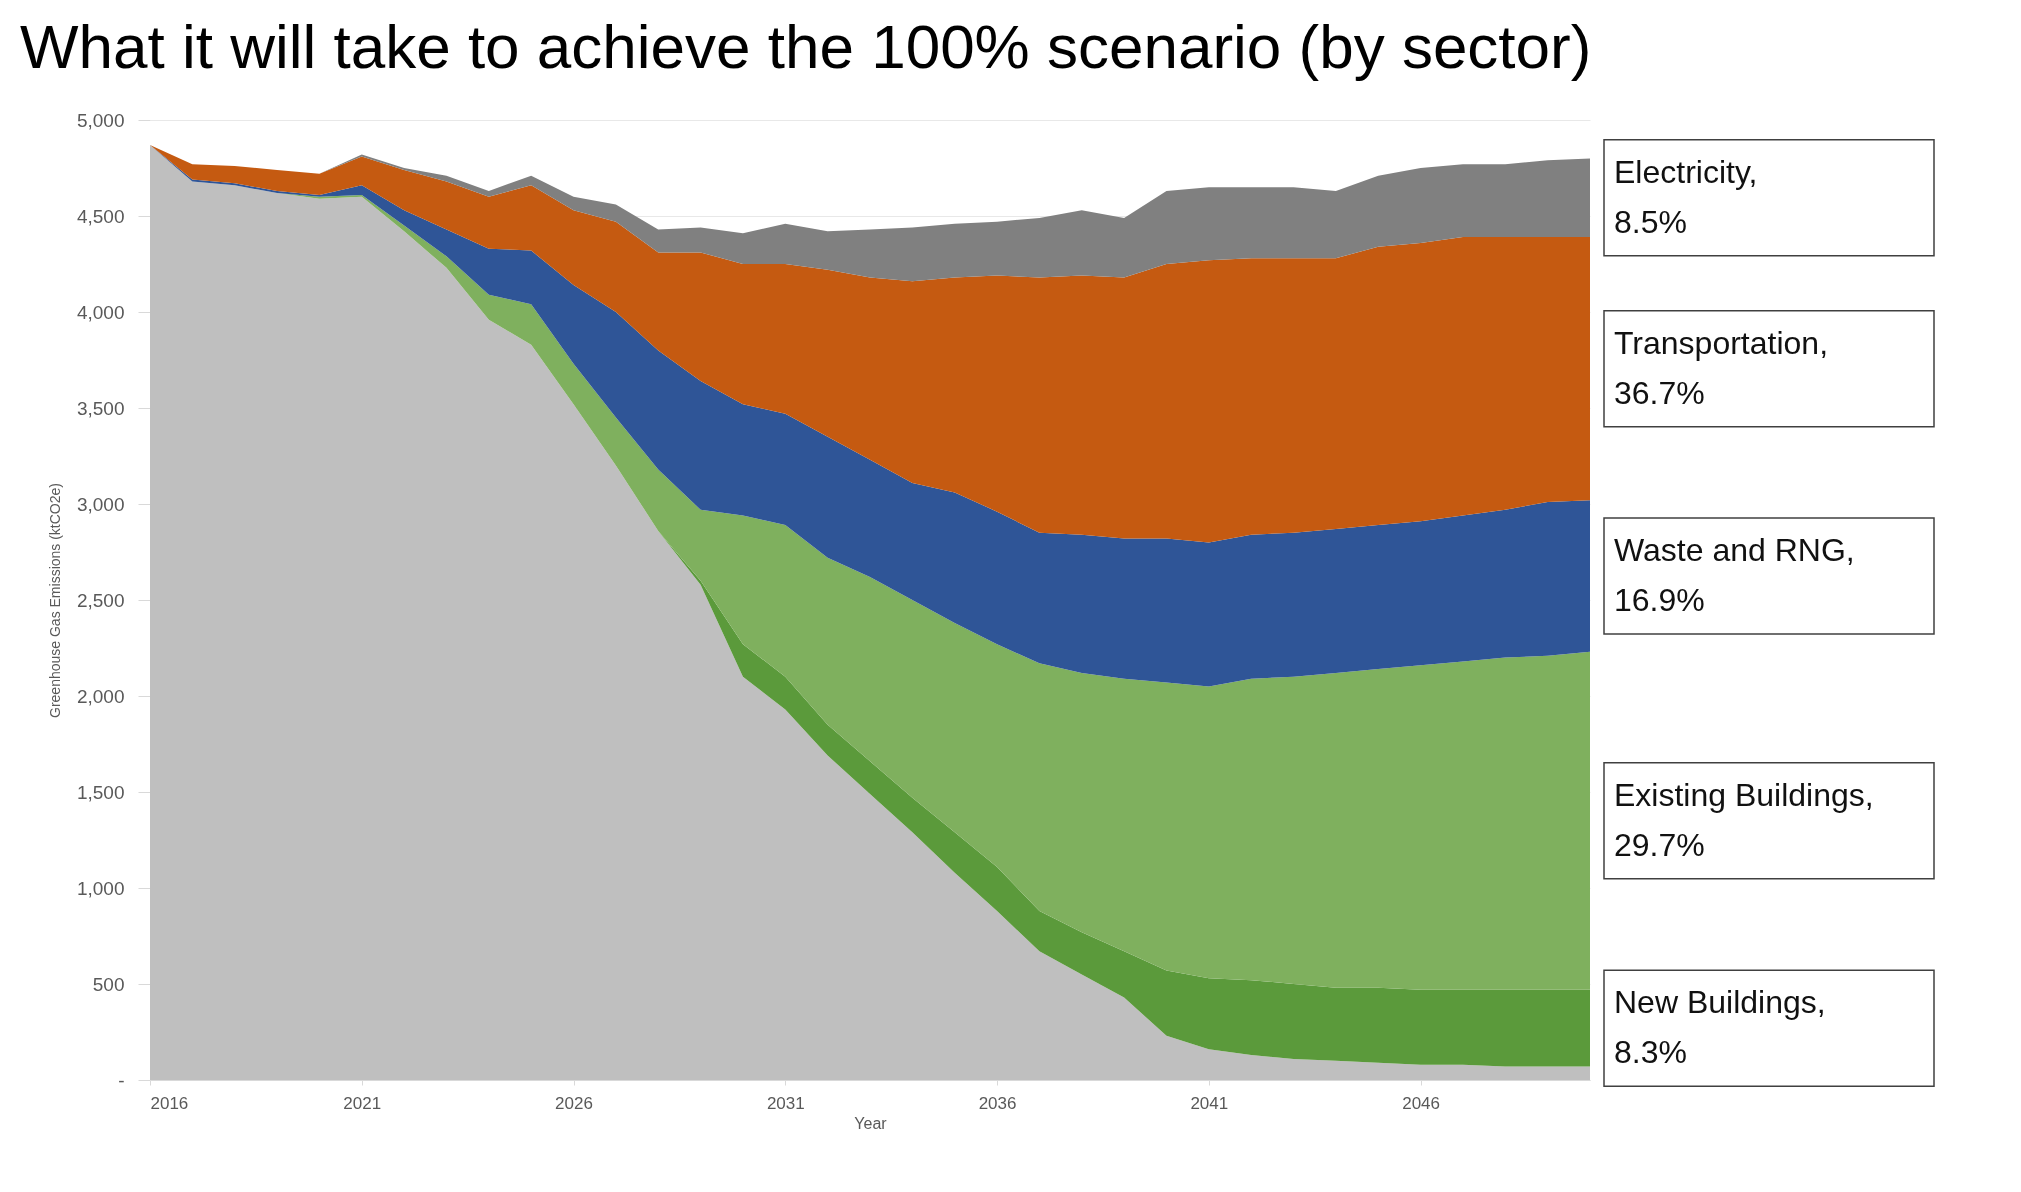 Image resolution: width=2021 pixels, height=1192 pixels. Describe the element at coordinates (1744, 819) in the screenshot. I see `series-label: Existing Buildings, 29.7%` at that location.